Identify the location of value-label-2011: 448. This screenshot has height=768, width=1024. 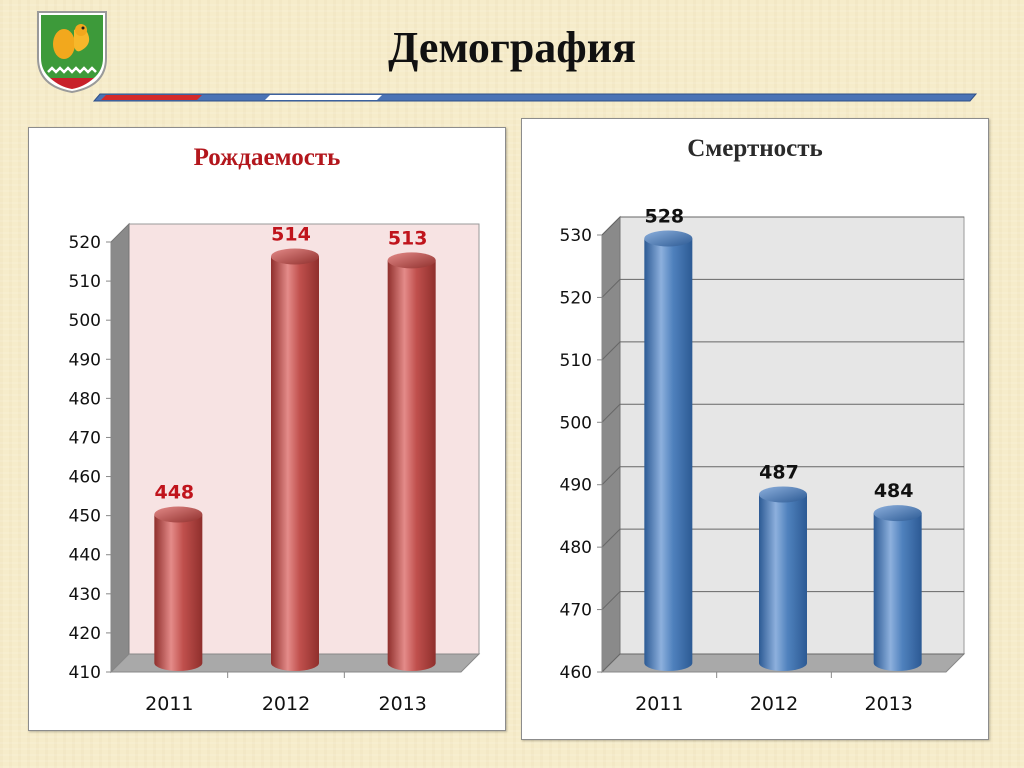
(174, 492).